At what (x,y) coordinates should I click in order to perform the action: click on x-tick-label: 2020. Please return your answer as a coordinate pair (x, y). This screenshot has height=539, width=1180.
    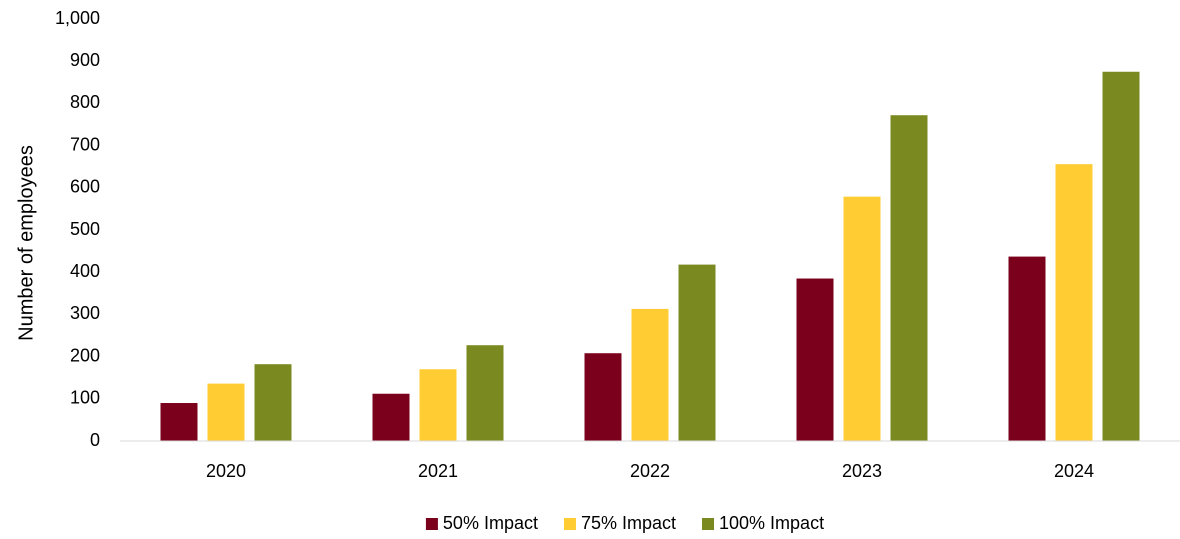
    Looking at the image, I should click on (226, 471).